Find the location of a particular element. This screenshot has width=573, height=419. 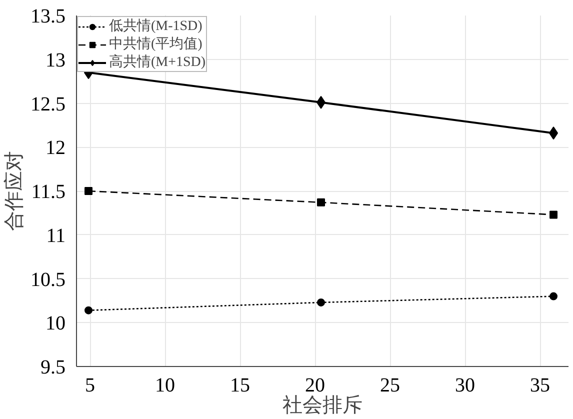

y-tick-label: 11 is located at coordinates (56, 235).